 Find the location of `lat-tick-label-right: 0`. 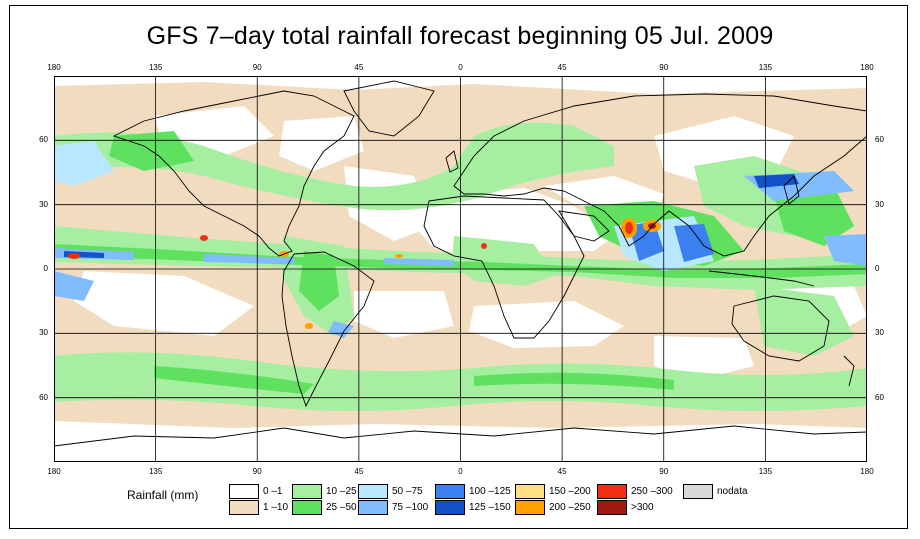

lat-tick-label-right: 0 is located at coordinates (877, 268).